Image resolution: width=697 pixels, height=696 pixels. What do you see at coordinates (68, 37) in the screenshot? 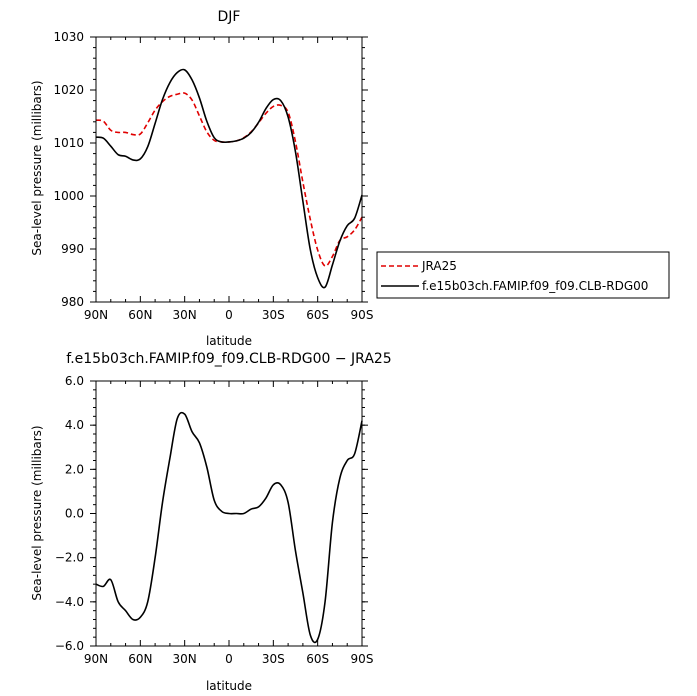
I see `y-tick-label: 1030` at bounding box center [68, 37].